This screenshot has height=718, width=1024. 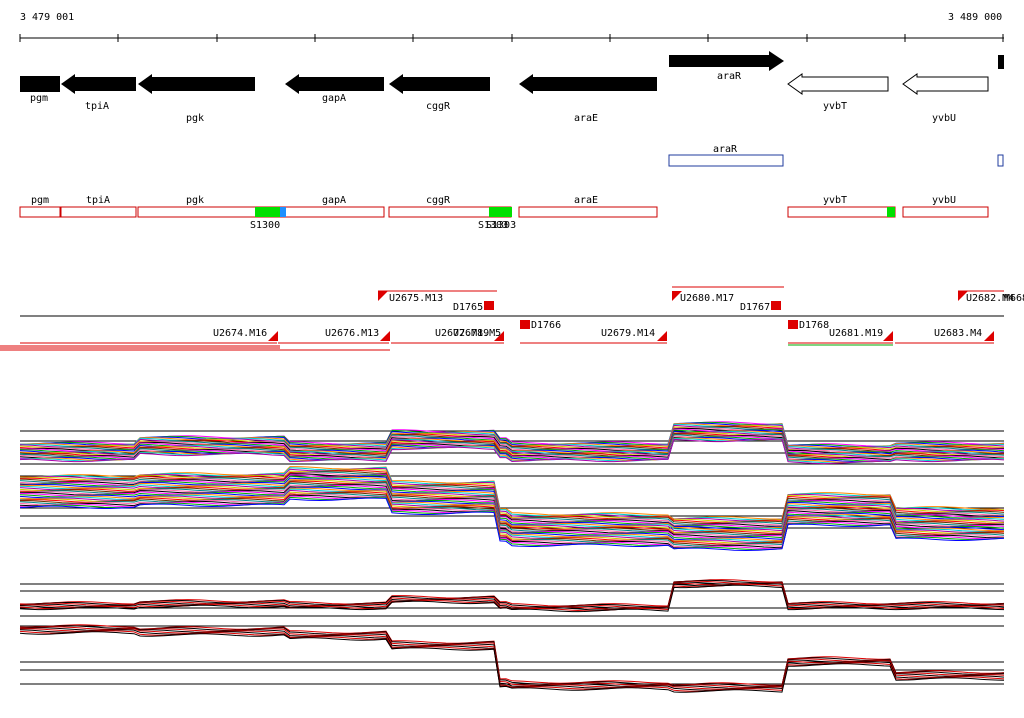 What do you see at coordinates (40, 84) in the screenshot?
I see `gene-arrow-pgm` at bounding box center [40, 84].